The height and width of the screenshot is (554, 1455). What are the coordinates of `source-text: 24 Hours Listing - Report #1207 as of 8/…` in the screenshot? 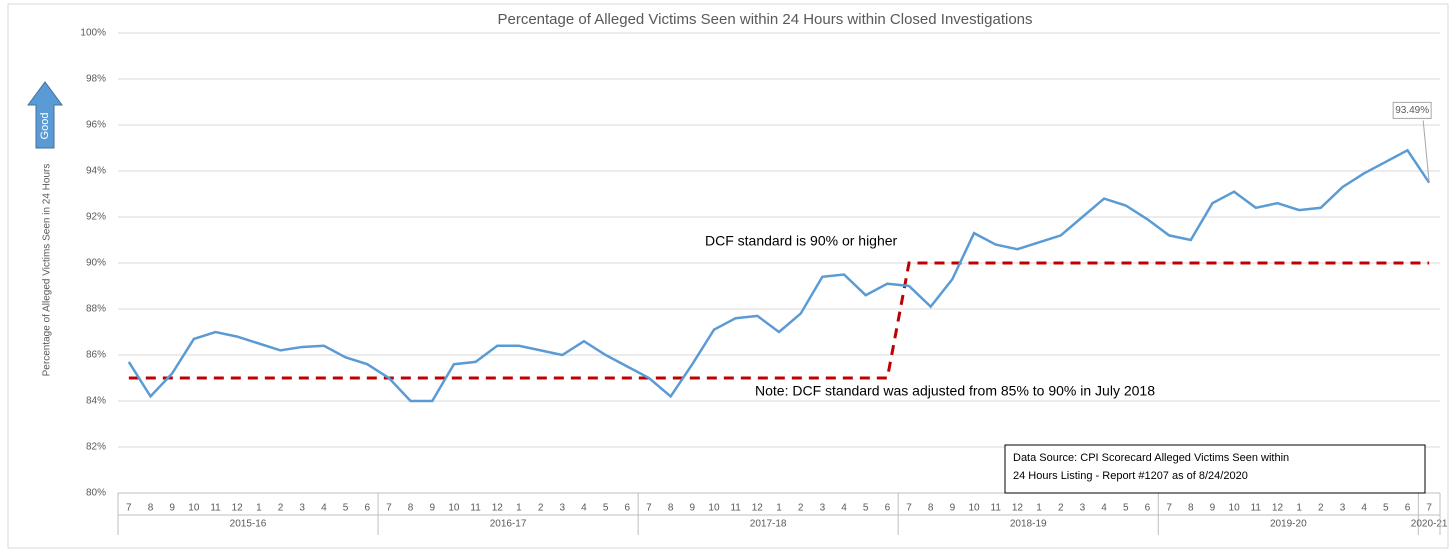 It's located at (1130, 476).